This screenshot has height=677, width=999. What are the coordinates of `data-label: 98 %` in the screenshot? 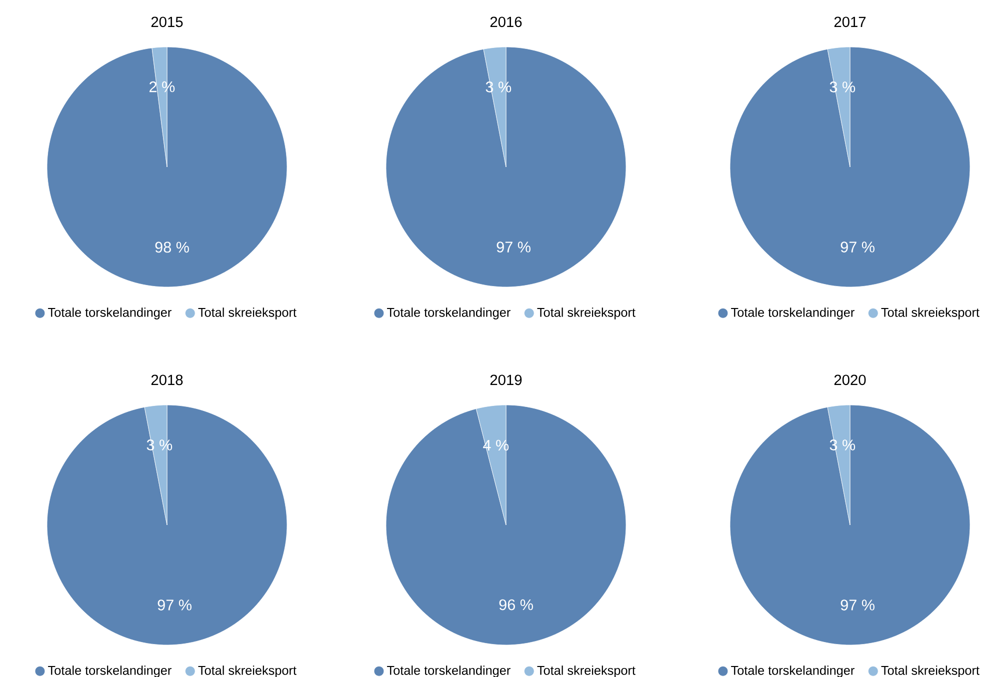 It's located at (172, 247).